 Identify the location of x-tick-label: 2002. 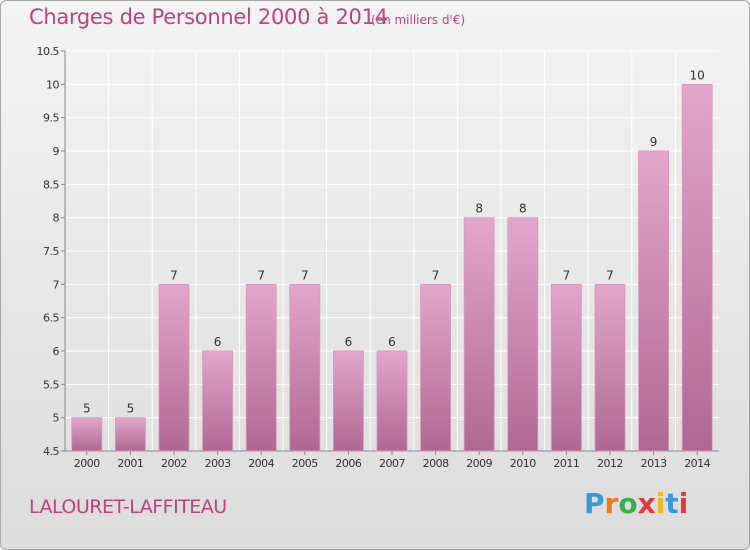
(174, 463).